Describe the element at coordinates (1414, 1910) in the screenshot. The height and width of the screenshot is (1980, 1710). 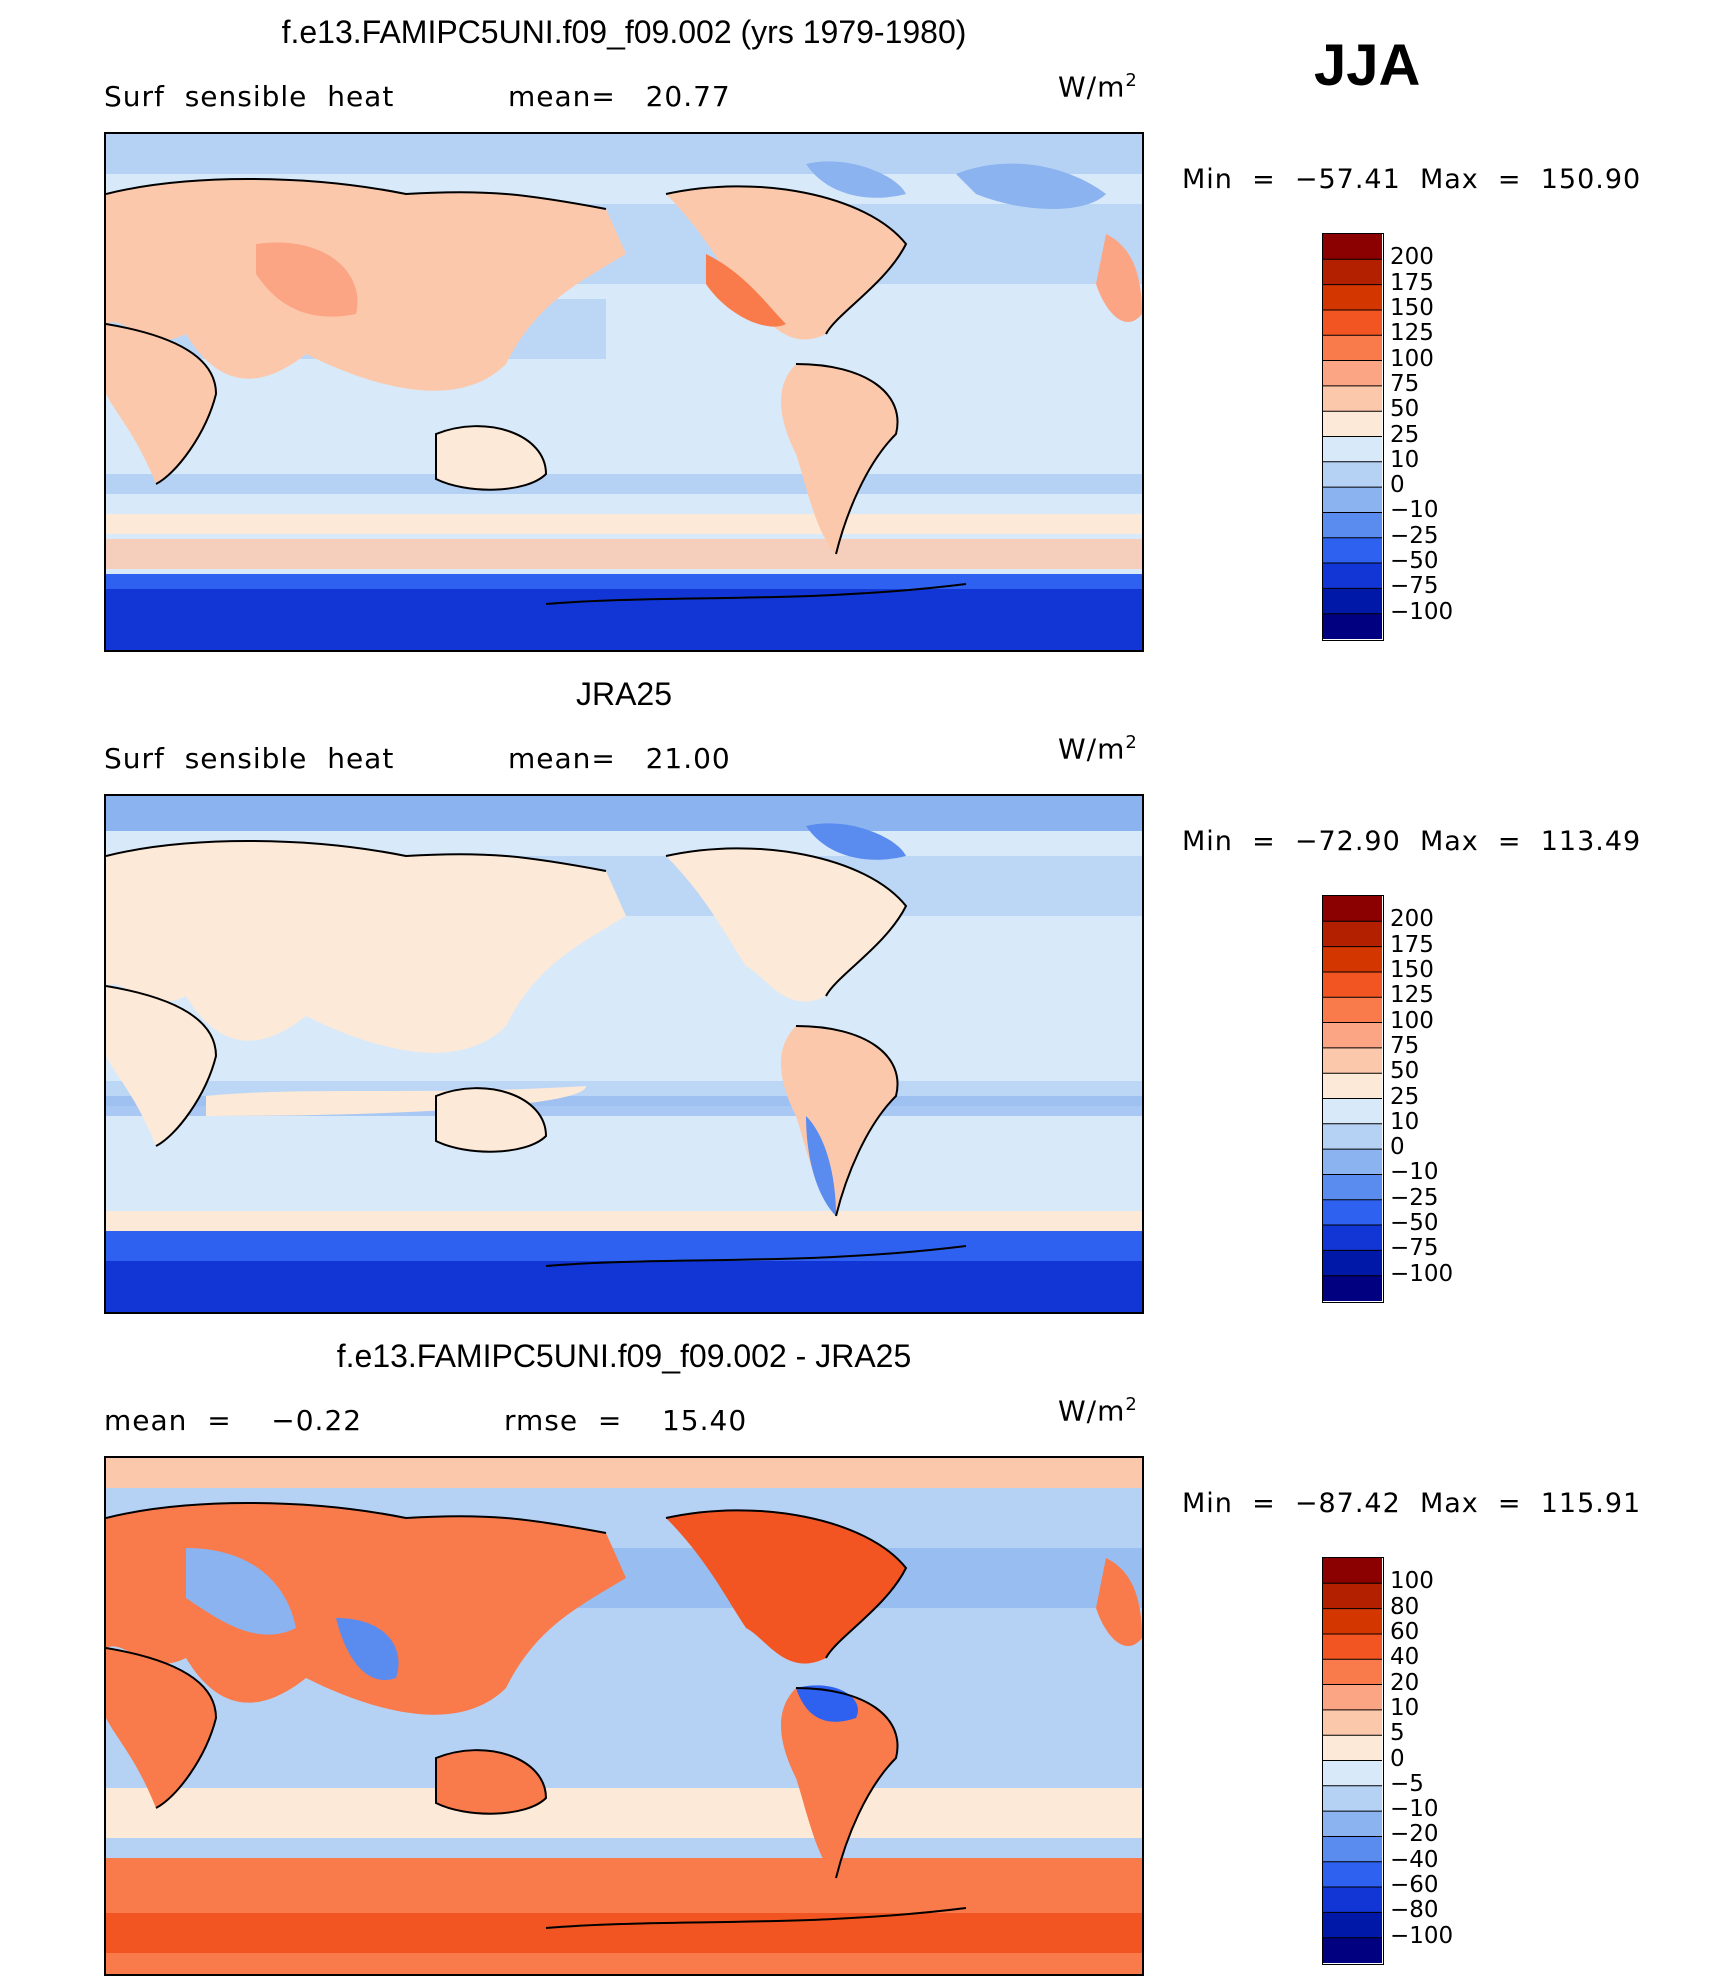
I see `colorbar-tick-label: −80` at that location.